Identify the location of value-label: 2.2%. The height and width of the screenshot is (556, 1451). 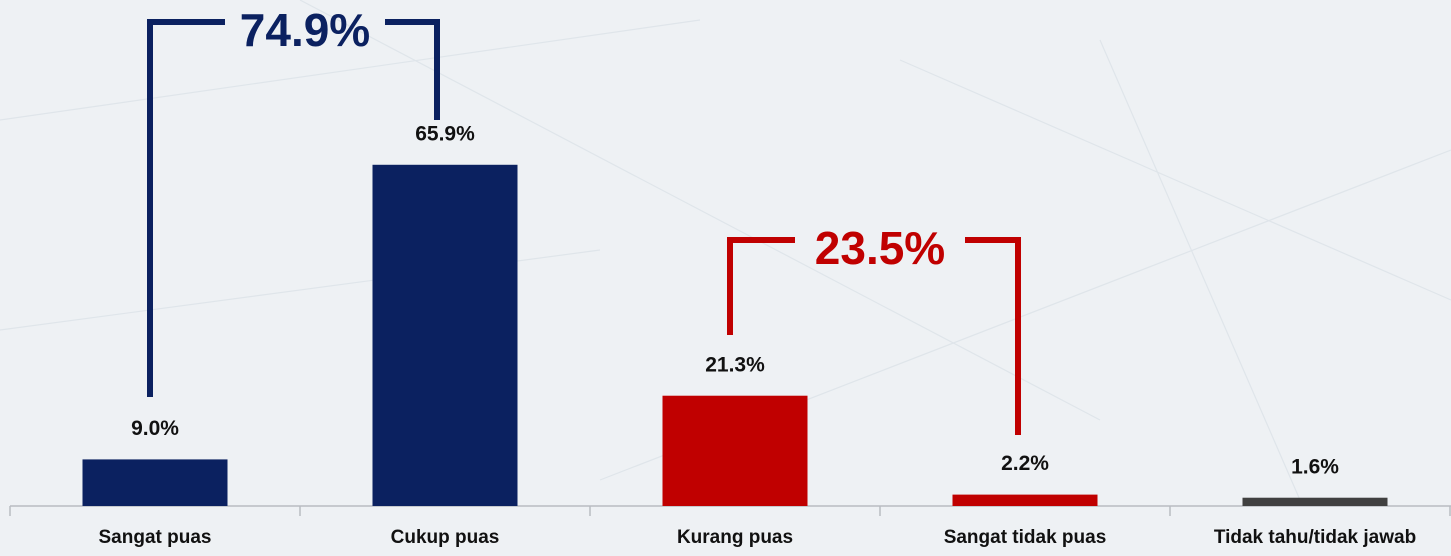
(1025, 463).